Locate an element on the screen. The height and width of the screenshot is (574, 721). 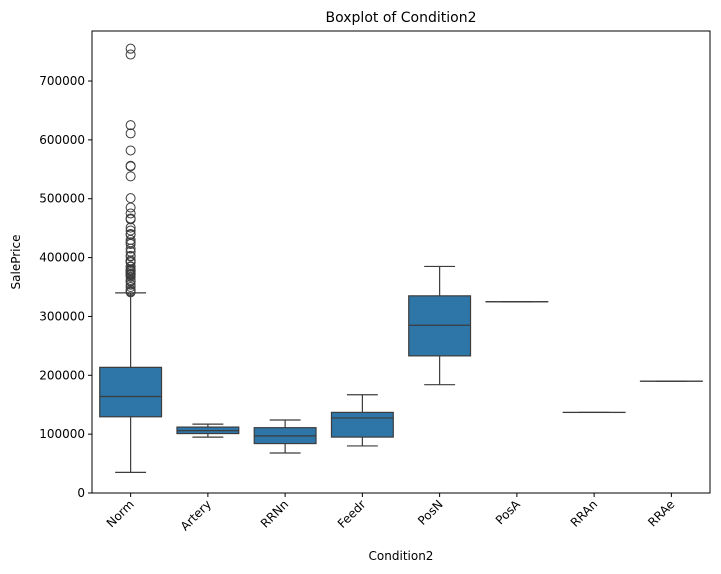
y-axis-label: SalePrice is located at coordinates (16, 262).